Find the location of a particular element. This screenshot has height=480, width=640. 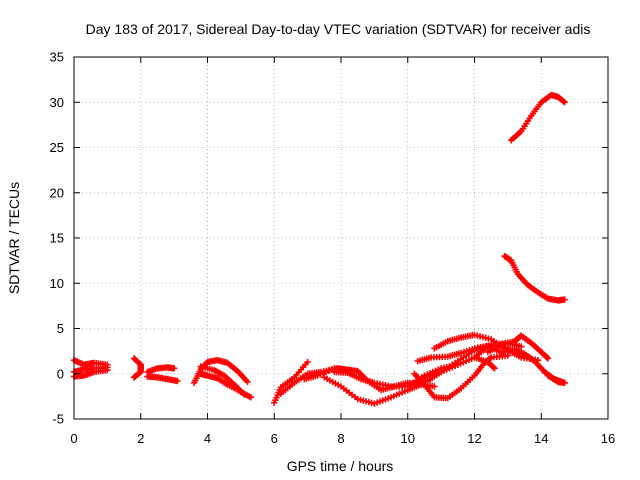

x-tick-label: 14 is located at coordinates (541, 438).